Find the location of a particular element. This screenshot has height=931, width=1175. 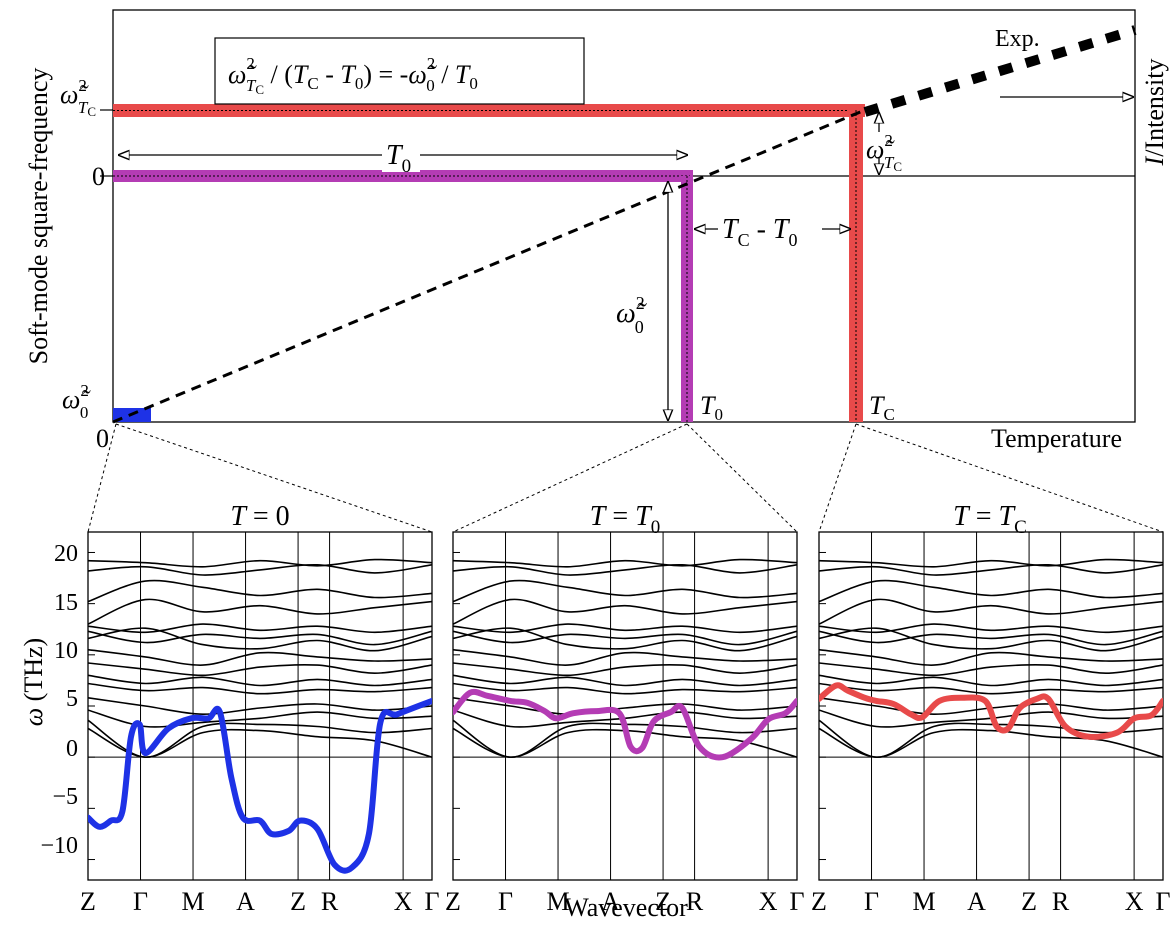

tc-minus-t0-label-bg is located at coordinates (770, 228).